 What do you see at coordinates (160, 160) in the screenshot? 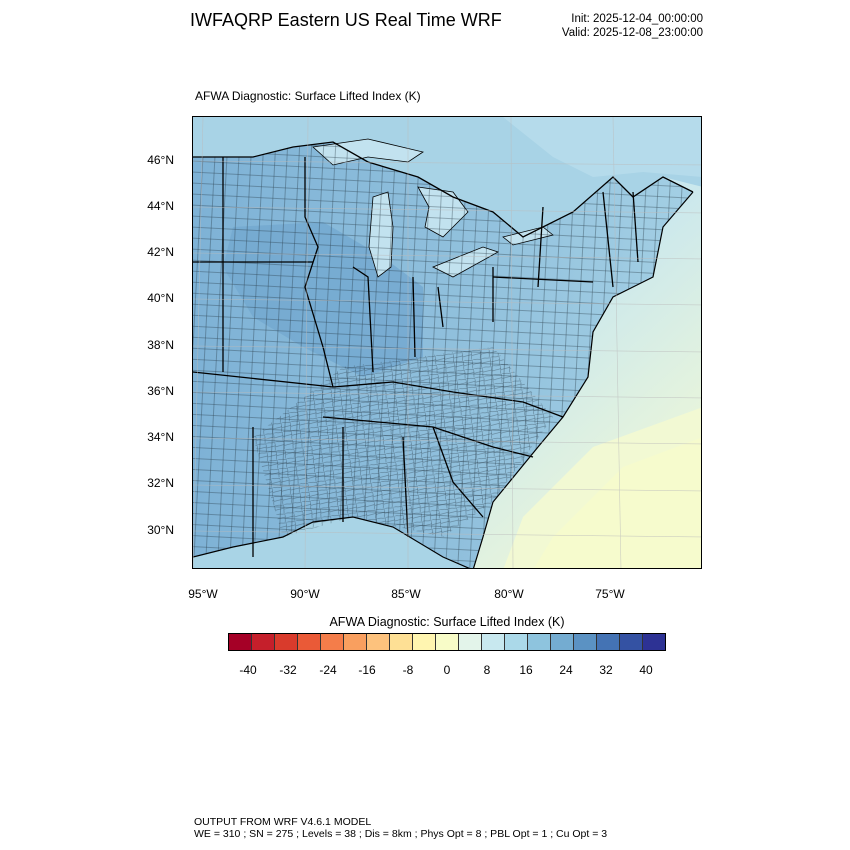
I see `lat-label-46n: 46°N` at bounding box center [160, 160].